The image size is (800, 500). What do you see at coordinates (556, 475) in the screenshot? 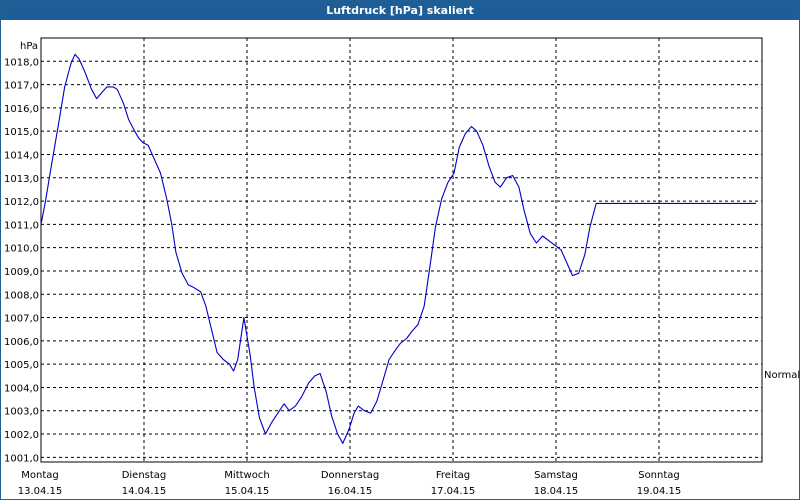
I see `x-tick-day: Samstag` at bounding box center [556, 475].